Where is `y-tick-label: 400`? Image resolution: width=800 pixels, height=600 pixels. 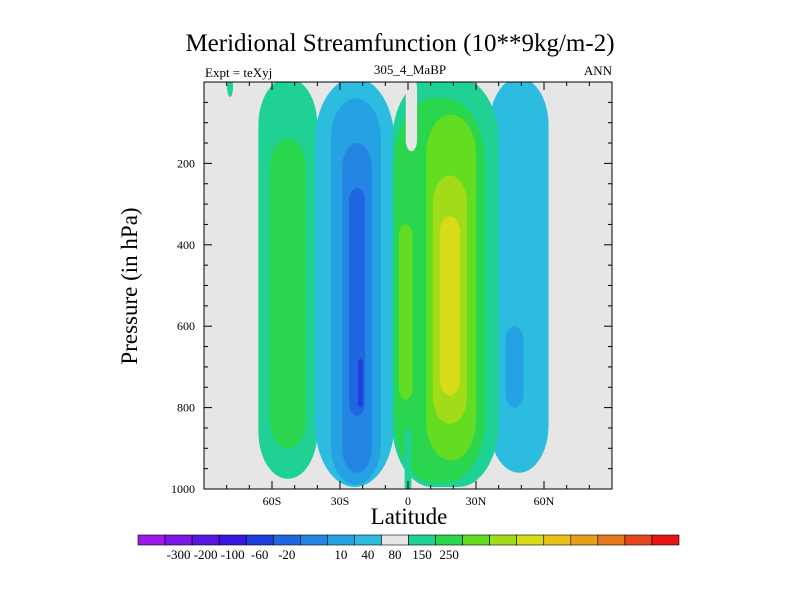 y-tick-label: 400 is located at coordinates (186, 245).